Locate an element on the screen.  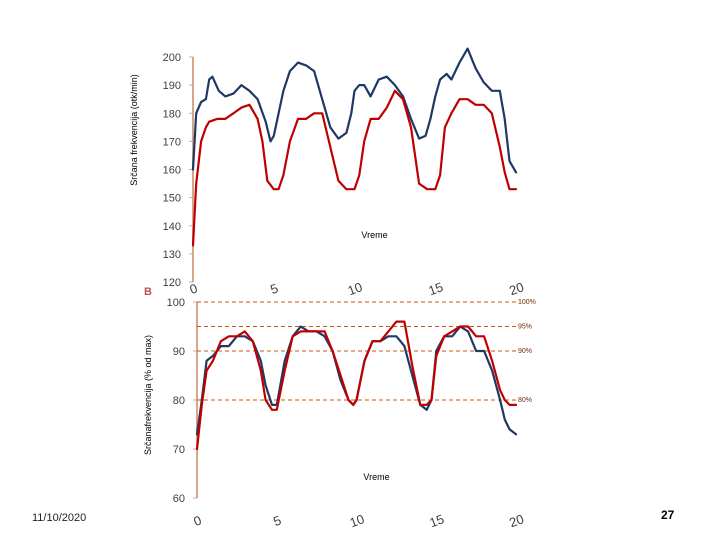
y-tick-label: 120 is located at coordinates (172, 283).